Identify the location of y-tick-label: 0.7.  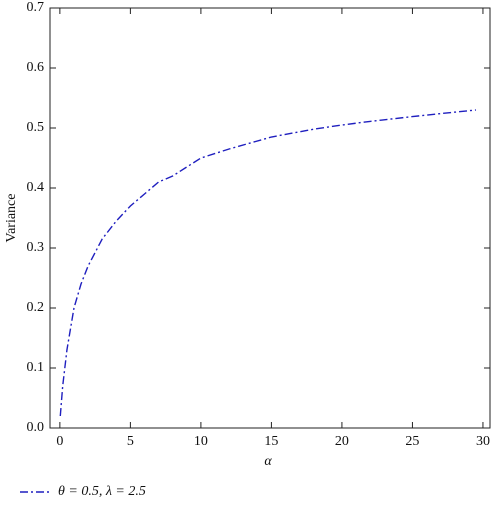
(36, 7).